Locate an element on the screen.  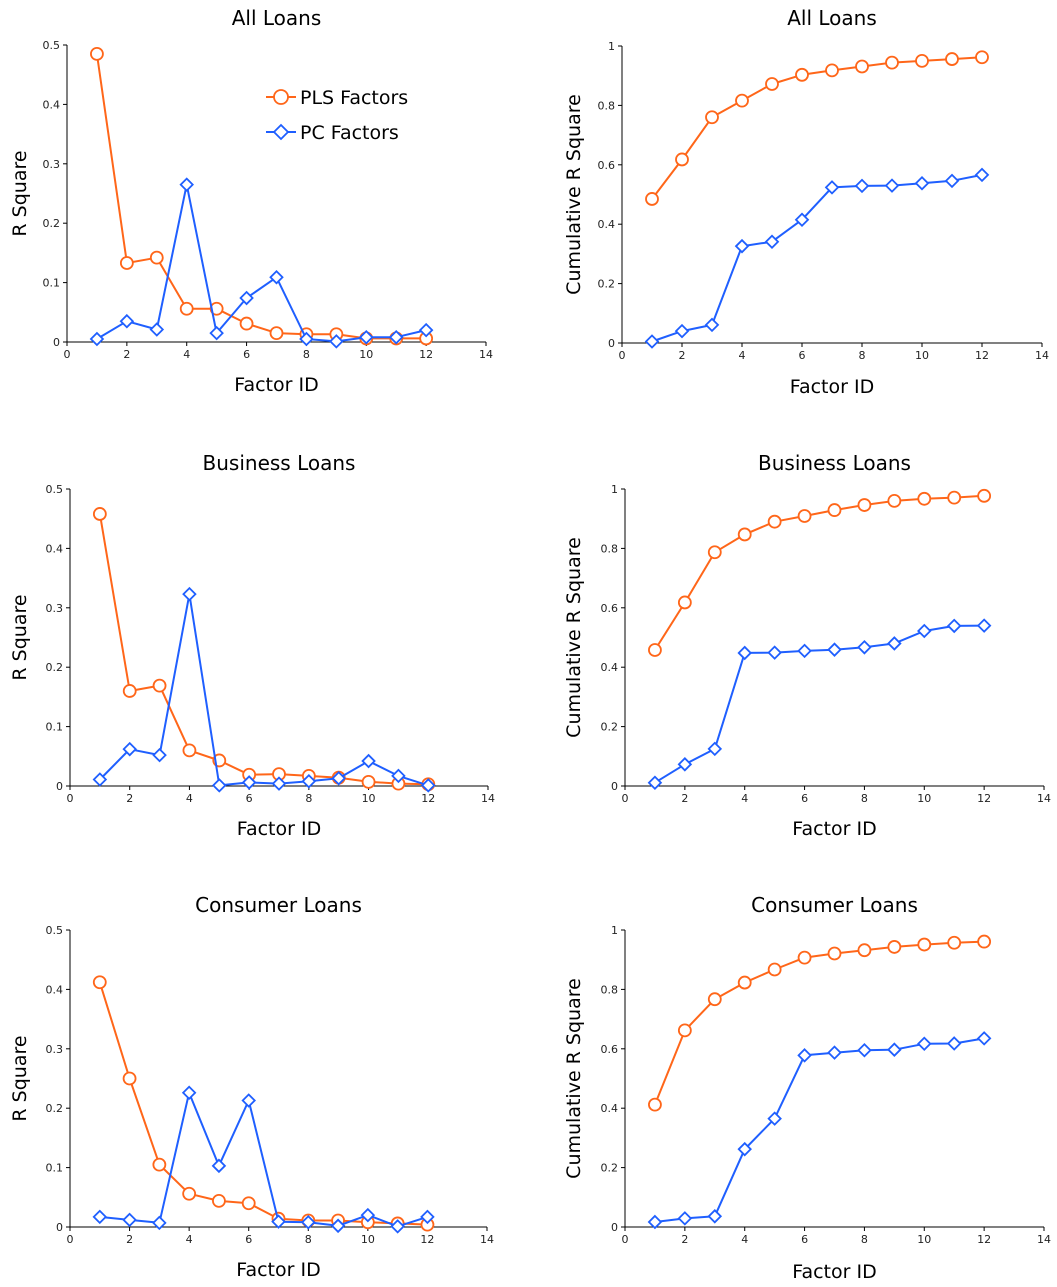
x-tick-label: 8 is located at coordinates (864, 798).